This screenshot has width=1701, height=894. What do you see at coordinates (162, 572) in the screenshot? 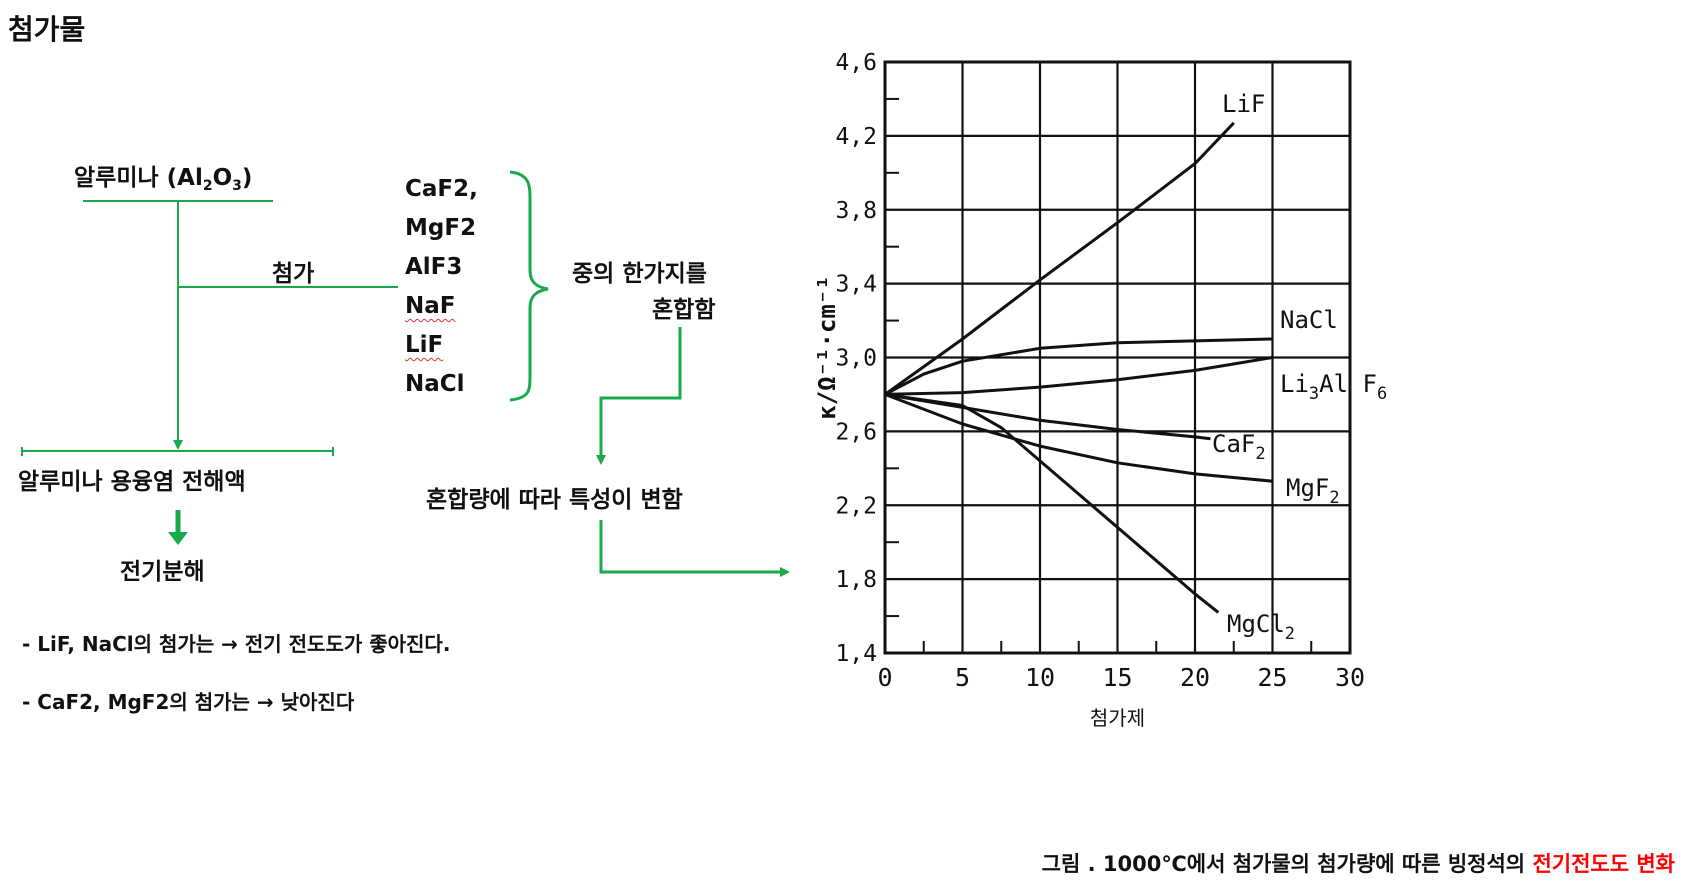
I see `electrolysis-label: 전기분해` at bounding box center [162, 572].